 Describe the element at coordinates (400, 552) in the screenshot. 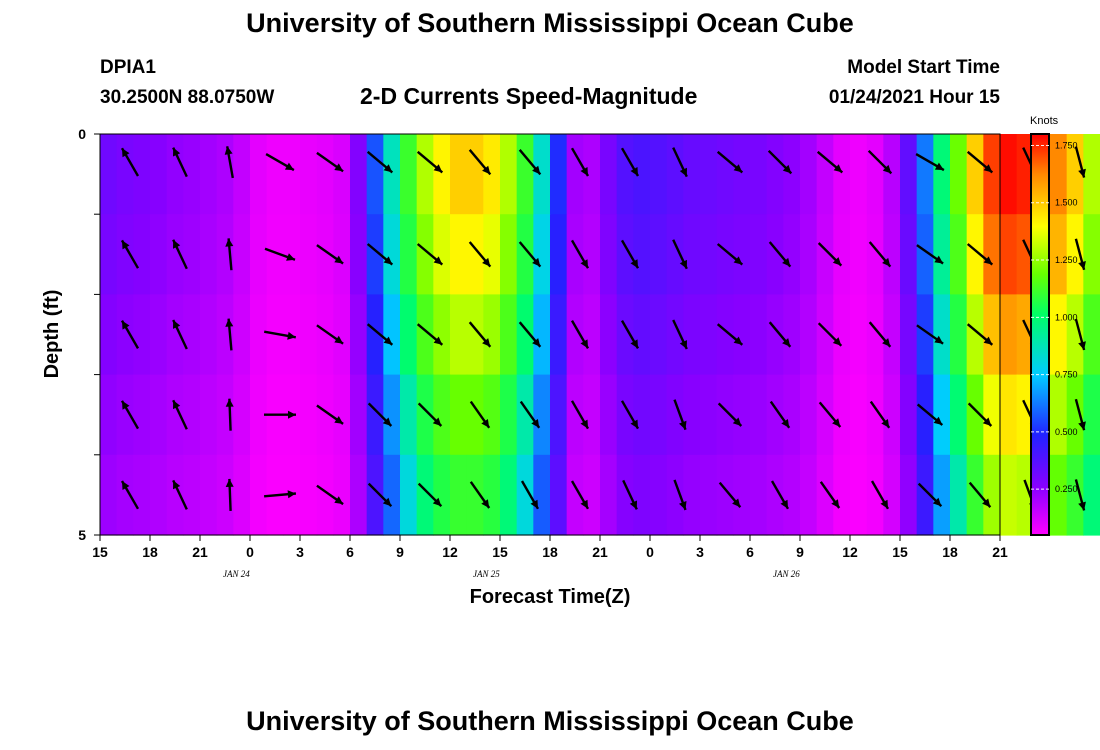

I see `x-tick-label: 9` at that location.